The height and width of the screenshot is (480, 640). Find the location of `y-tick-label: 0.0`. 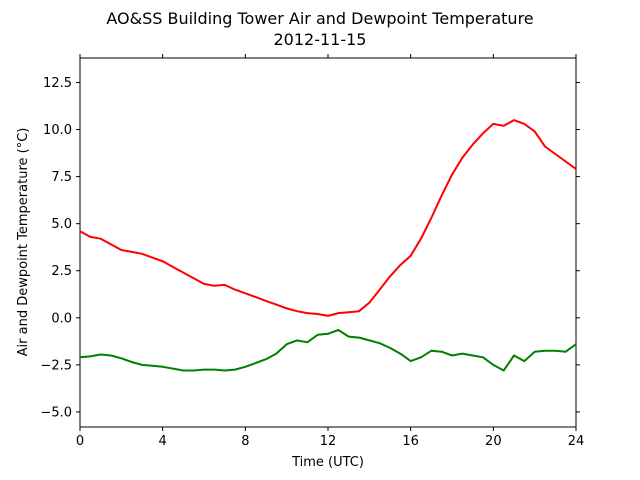

y-tick-label: 0.0 is located at coordinates (61, 318).